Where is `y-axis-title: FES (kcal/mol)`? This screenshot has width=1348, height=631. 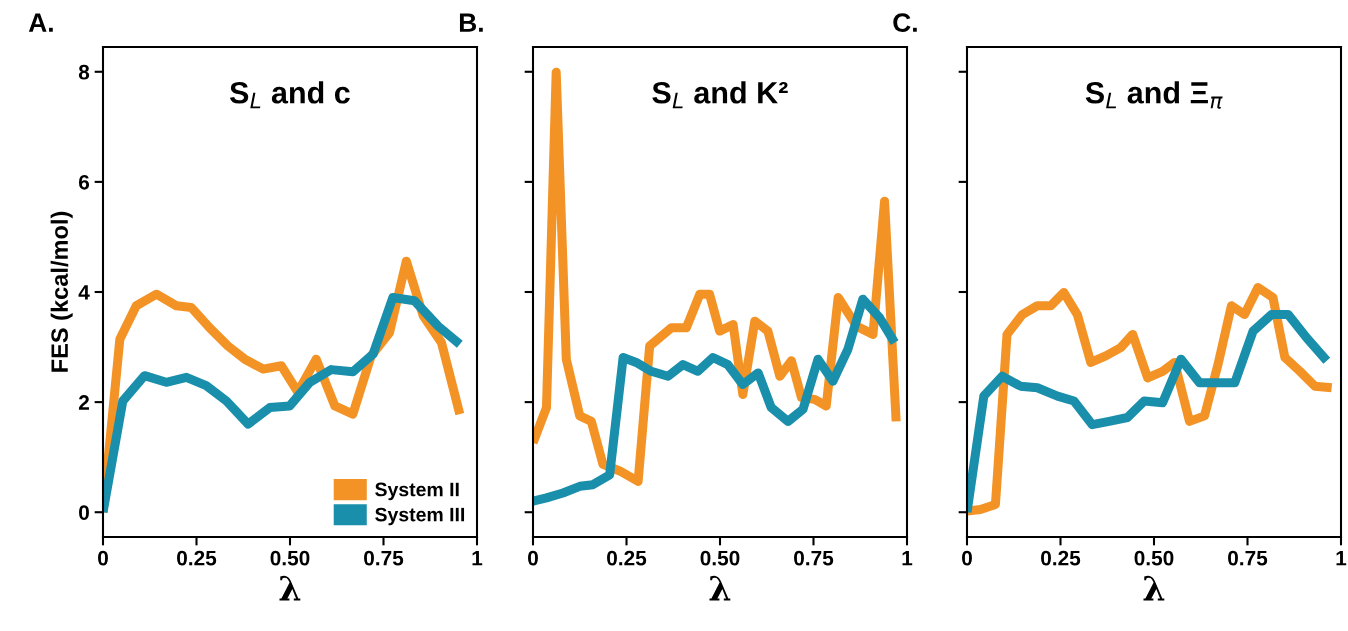
y-axis-title: FES (kcal/mol) is located at coordinates (61, 291).